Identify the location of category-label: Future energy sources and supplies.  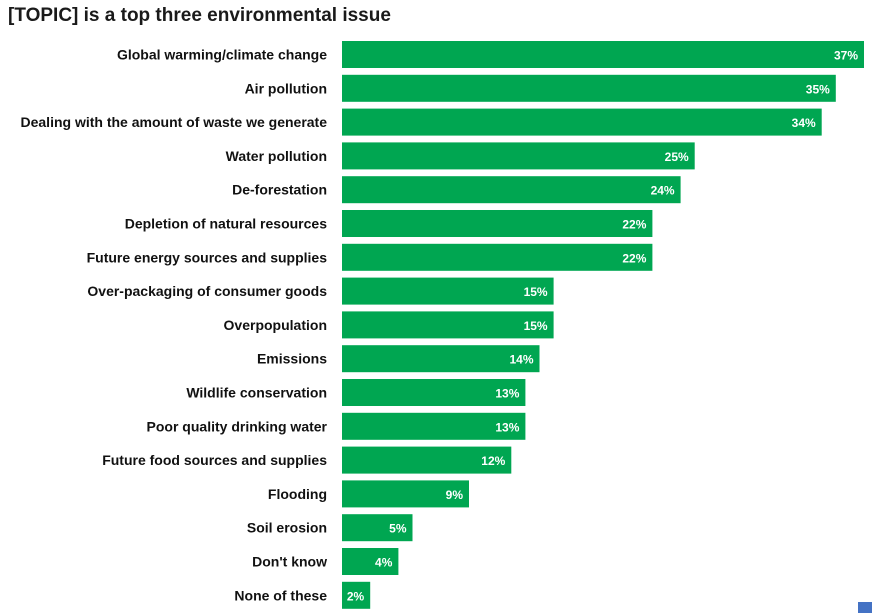
(207, 257).